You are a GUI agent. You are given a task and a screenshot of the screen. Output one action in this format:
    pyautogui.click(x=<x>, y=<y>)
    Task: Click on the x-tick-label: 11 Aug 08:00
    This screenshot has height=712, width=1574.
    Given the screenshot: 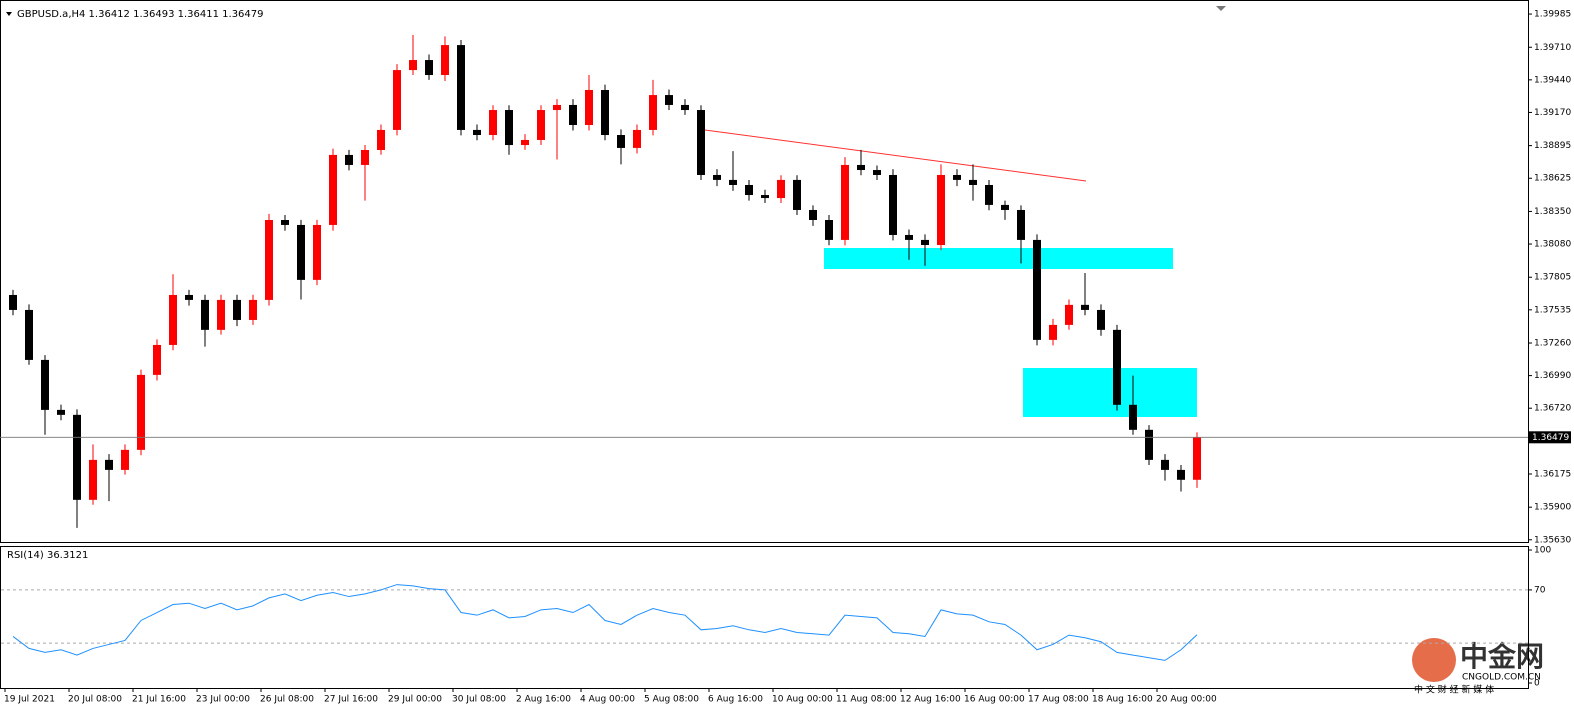 What is the action you would take?
    pyautogui.click(x=866, y=700)
    